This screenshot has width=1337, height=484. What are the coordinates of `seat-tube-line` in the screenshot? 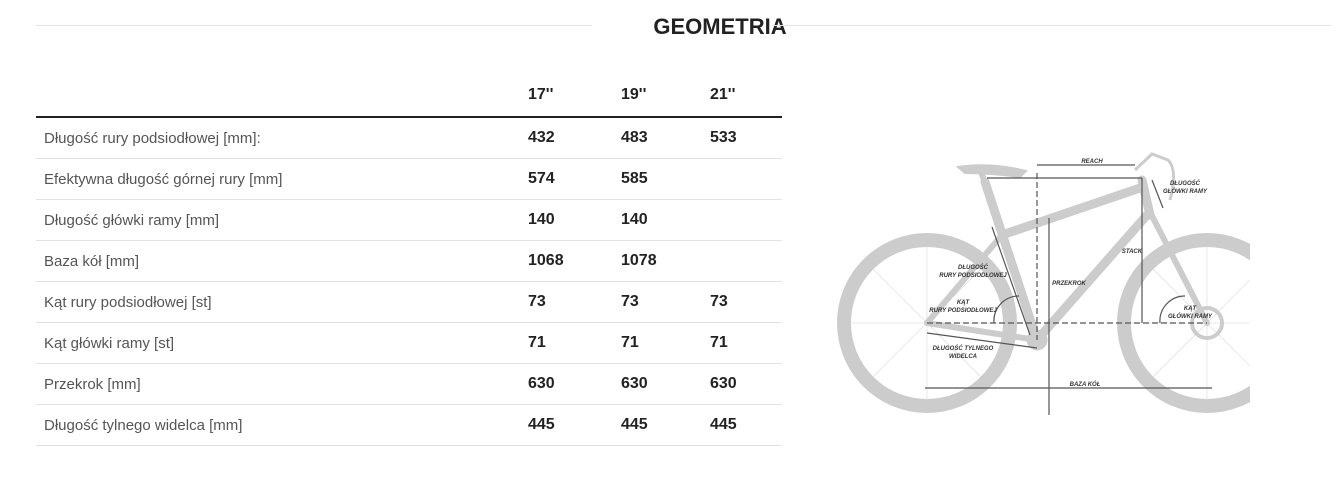 It's located at (1011, 281).